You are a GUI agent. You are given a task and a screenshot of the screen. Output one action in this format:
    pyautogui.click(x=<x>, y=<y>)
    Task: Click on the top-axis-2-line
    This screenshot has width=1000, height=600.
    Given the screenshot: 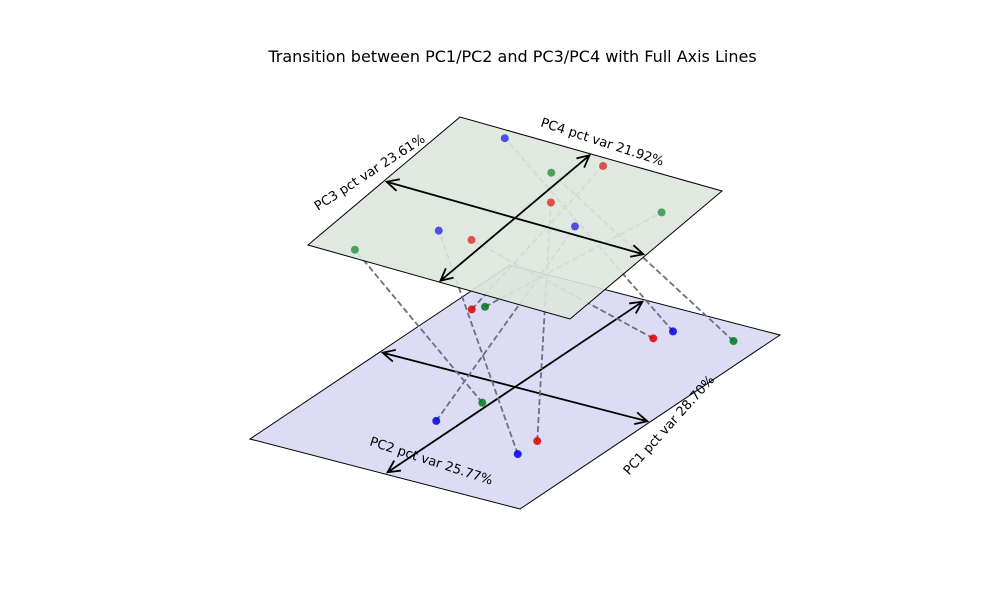 What is the action you would take?
    pyautogui.click(x=515, y=218)
    